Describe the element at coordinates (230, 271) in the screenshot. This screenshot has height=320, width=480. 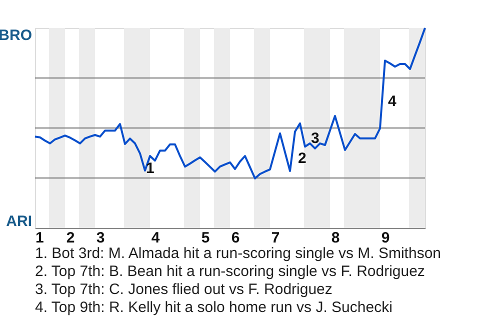
I see `text: 2. Top 7th: B. Bean hit a run-scoring single vs F. Rodriguez` at that location.